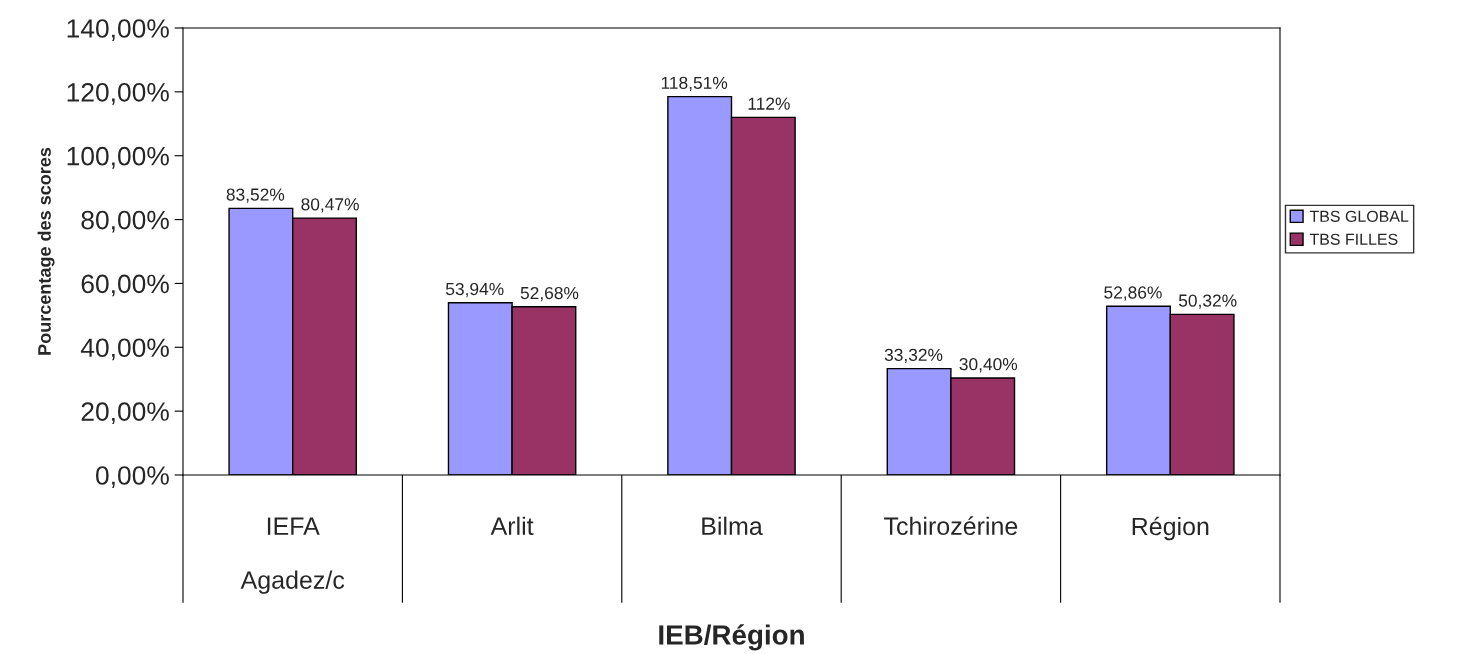 This screenshot has width=1461, height=654. I want to click on y-tick-label: 60,00%, so click(125, 285).